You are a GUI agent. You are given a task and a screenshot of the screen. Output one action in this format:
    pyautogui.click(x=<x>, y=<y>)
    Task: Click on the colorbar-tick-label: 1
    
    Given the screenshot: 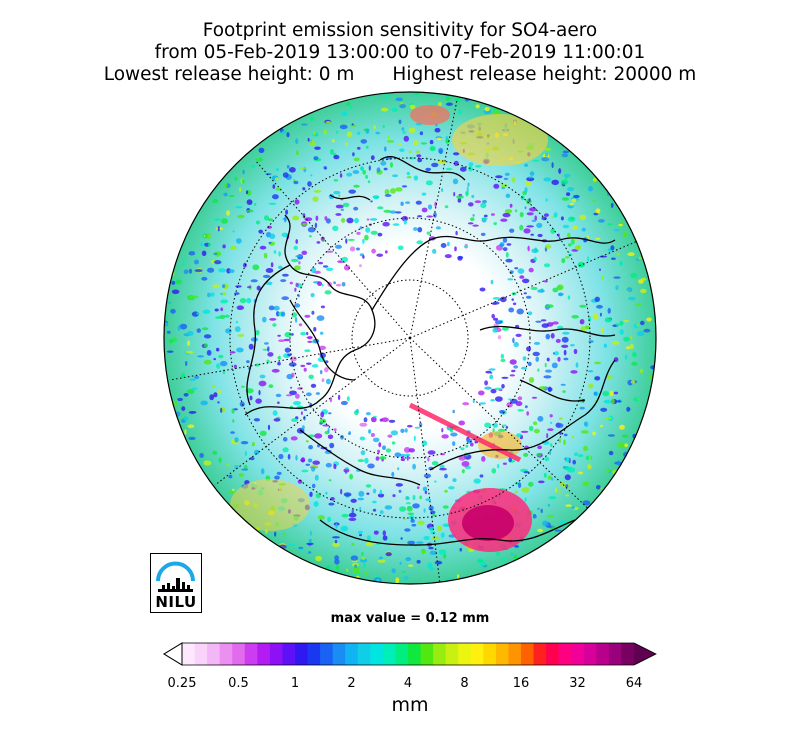 What is the action you would take?
    pyautogui.click(x=295, y=683)
    